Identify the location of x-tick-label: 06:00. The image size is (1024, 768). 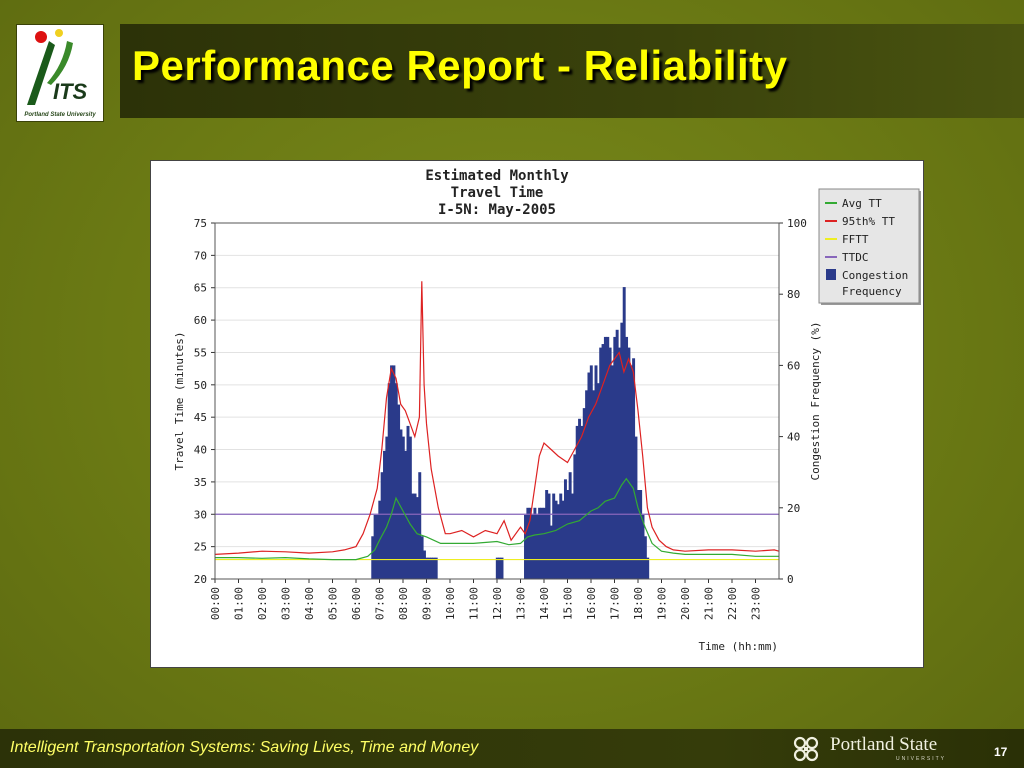
(356, 603).